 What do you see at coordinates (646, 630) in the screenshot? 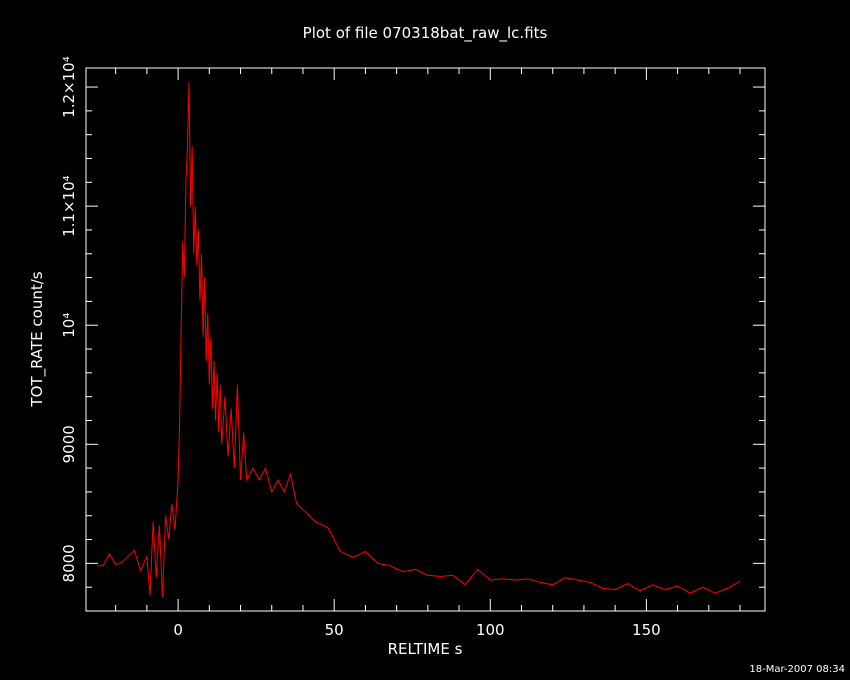
I see `x-tick-label: 150` at bounding box center [646, 630].